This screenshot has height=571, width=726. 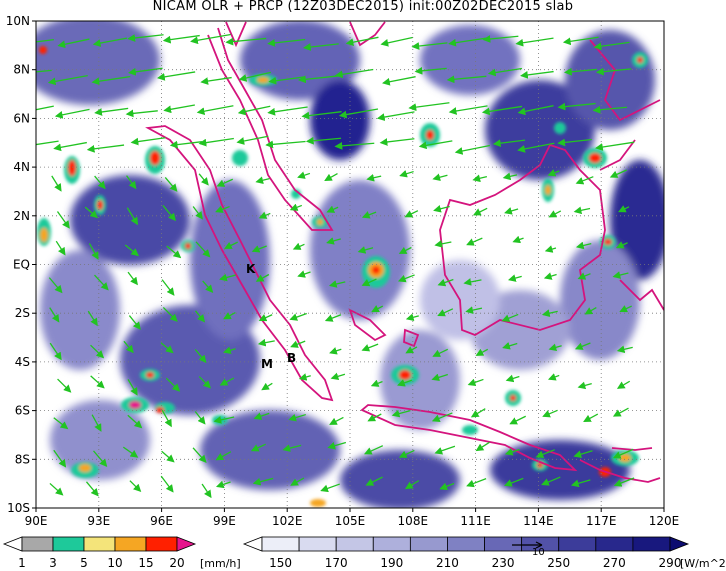 I want to click on lon-tick-label: 93E, so click(x=98, y=521).